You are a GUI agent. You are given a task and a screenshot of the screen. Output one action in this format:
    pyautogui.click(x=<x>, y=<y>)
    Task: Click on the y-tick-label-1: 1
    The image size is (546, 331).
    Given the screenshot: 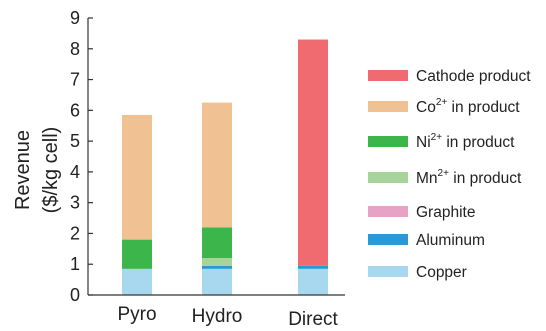 What is the action you would take?
    pyautogui.click(x=75, y=264)
    